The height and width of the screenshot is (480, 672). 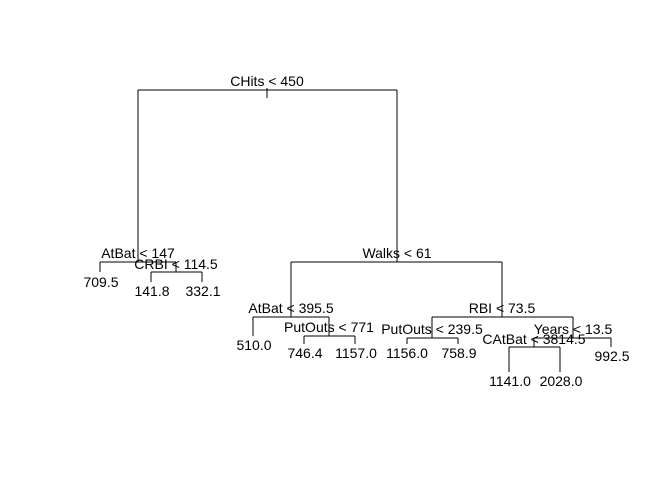 I want to click on split-label-atbat-395: AtBat < 395.5, so click(x=290, y=308).